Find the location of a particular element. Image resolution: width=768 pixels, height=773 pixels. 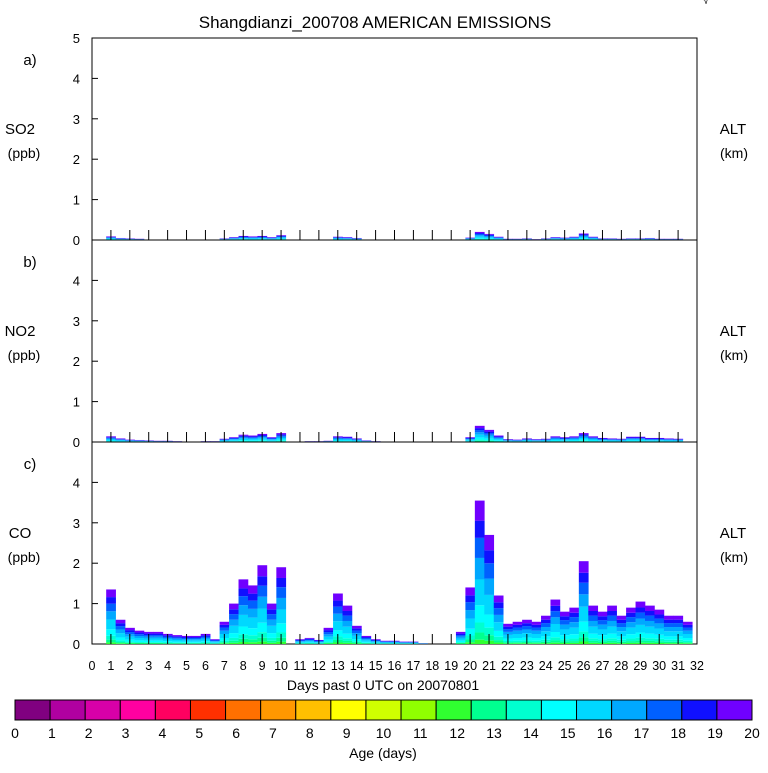

colorbar-tick-label: 4 is located at coordinates (163, 733).